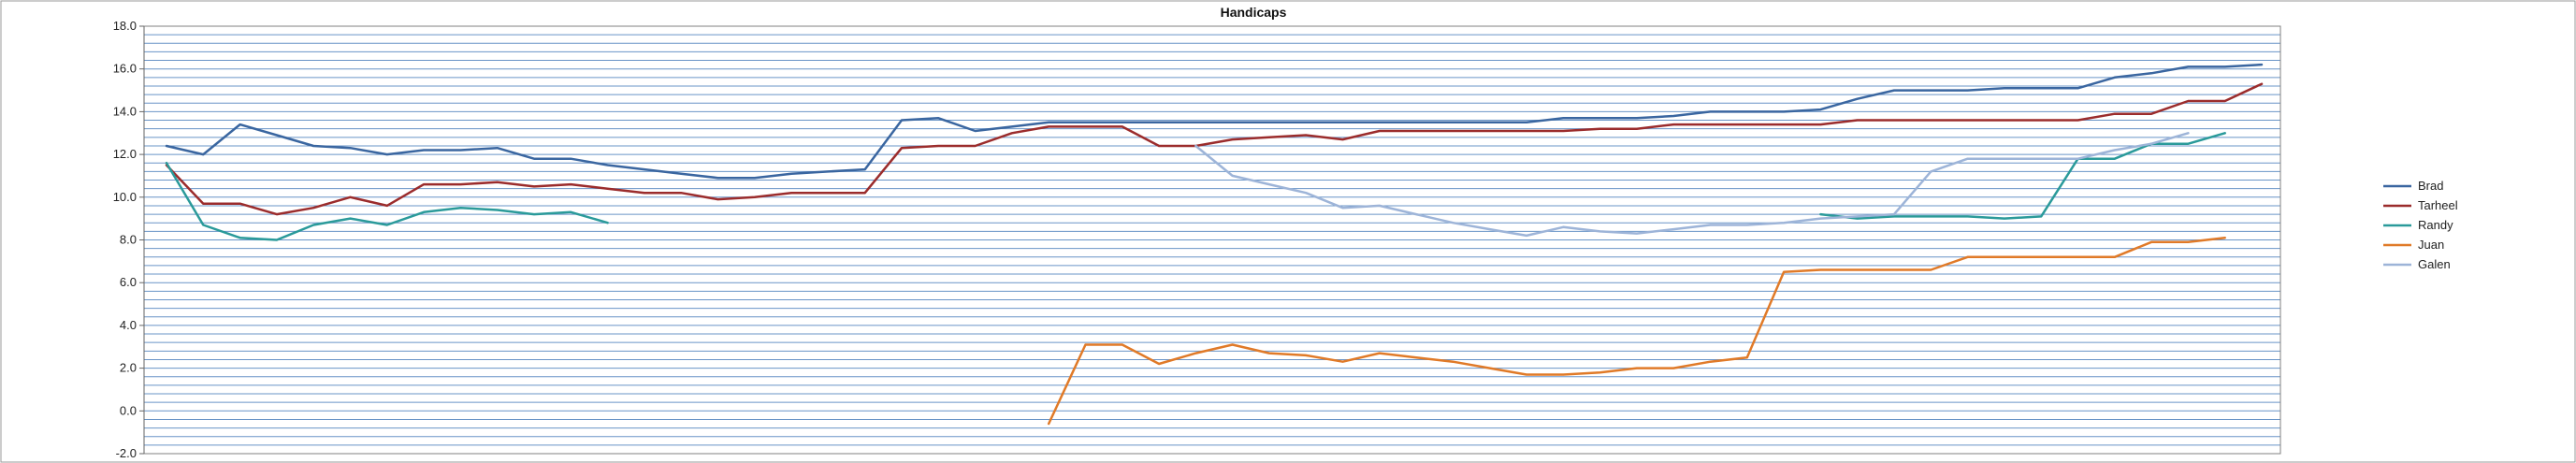  I want to click on legend-label-brad: Brad, so click(2430, 186).